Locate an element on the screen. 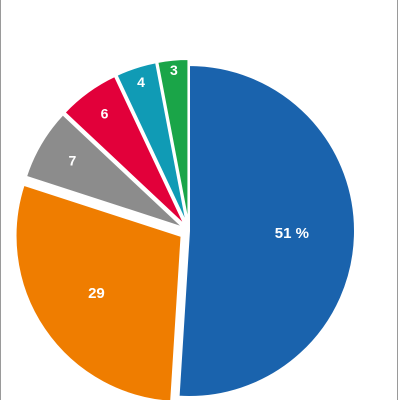 The height and width of the screenshot is (400, 400). slice-label-4: 4 is located at coordinates (141, 82).